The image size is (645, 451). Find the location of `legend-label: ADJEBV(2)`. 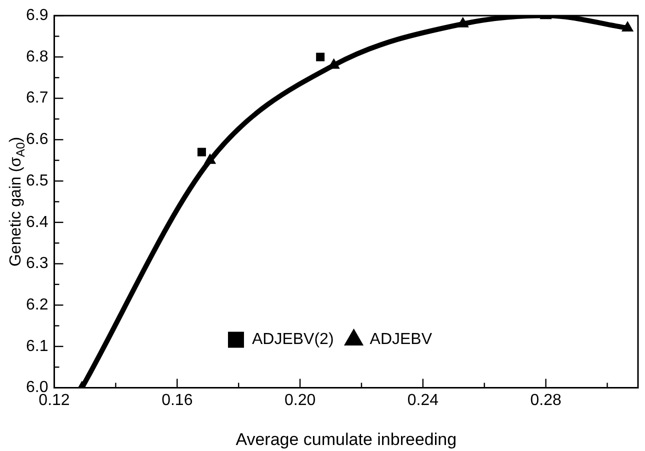

legend-label: ADJEBV(2) is located at coordinates (293, 339).